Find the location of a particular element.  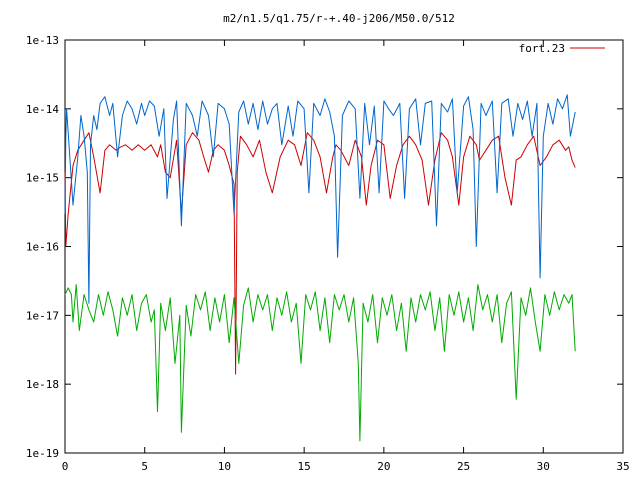

y-tick-label: 1e-17 is located at coordinates (42, 315).